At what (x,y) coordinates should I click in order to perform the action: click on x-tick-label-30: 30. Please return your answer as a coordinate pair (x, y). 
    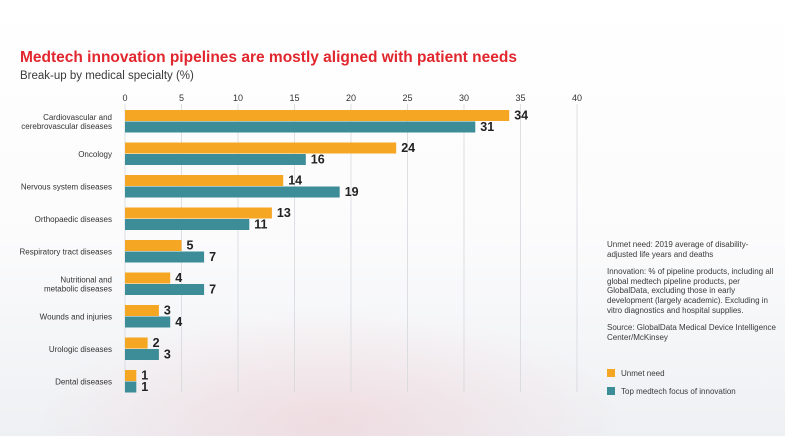
    Looking at the image, I should click on (464, 98).